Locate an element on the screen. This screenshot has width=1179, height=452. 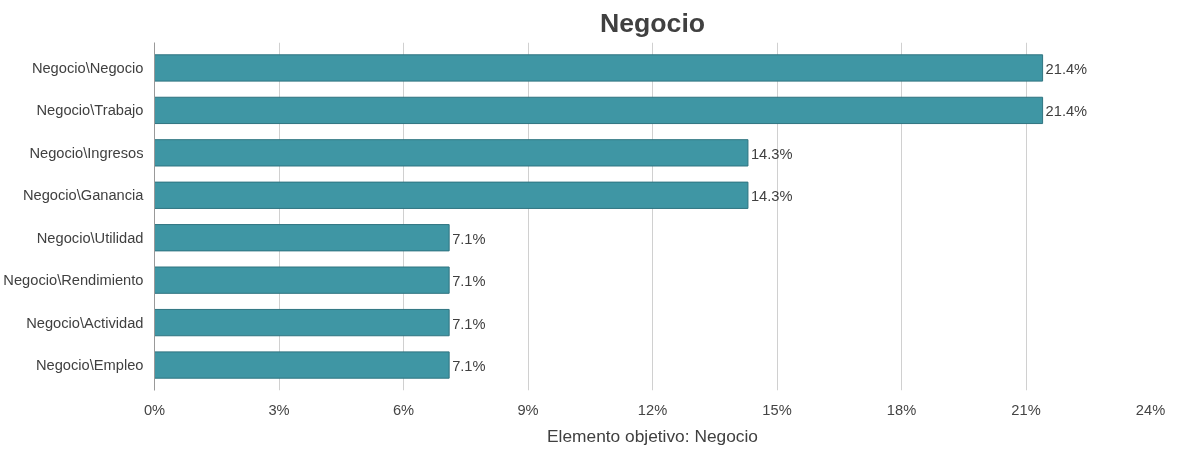
x-tick-label: 0% is located at coordinates (154, 409).